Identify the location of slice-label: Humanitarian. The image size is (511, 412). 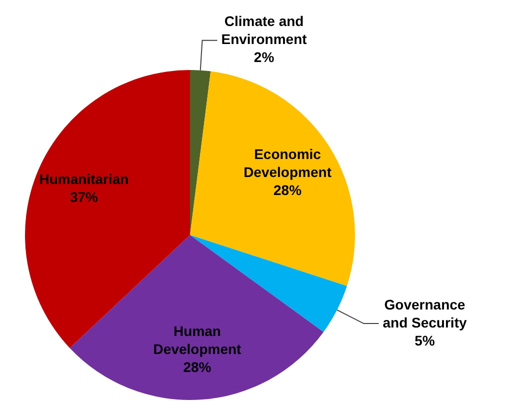
(84, 178).